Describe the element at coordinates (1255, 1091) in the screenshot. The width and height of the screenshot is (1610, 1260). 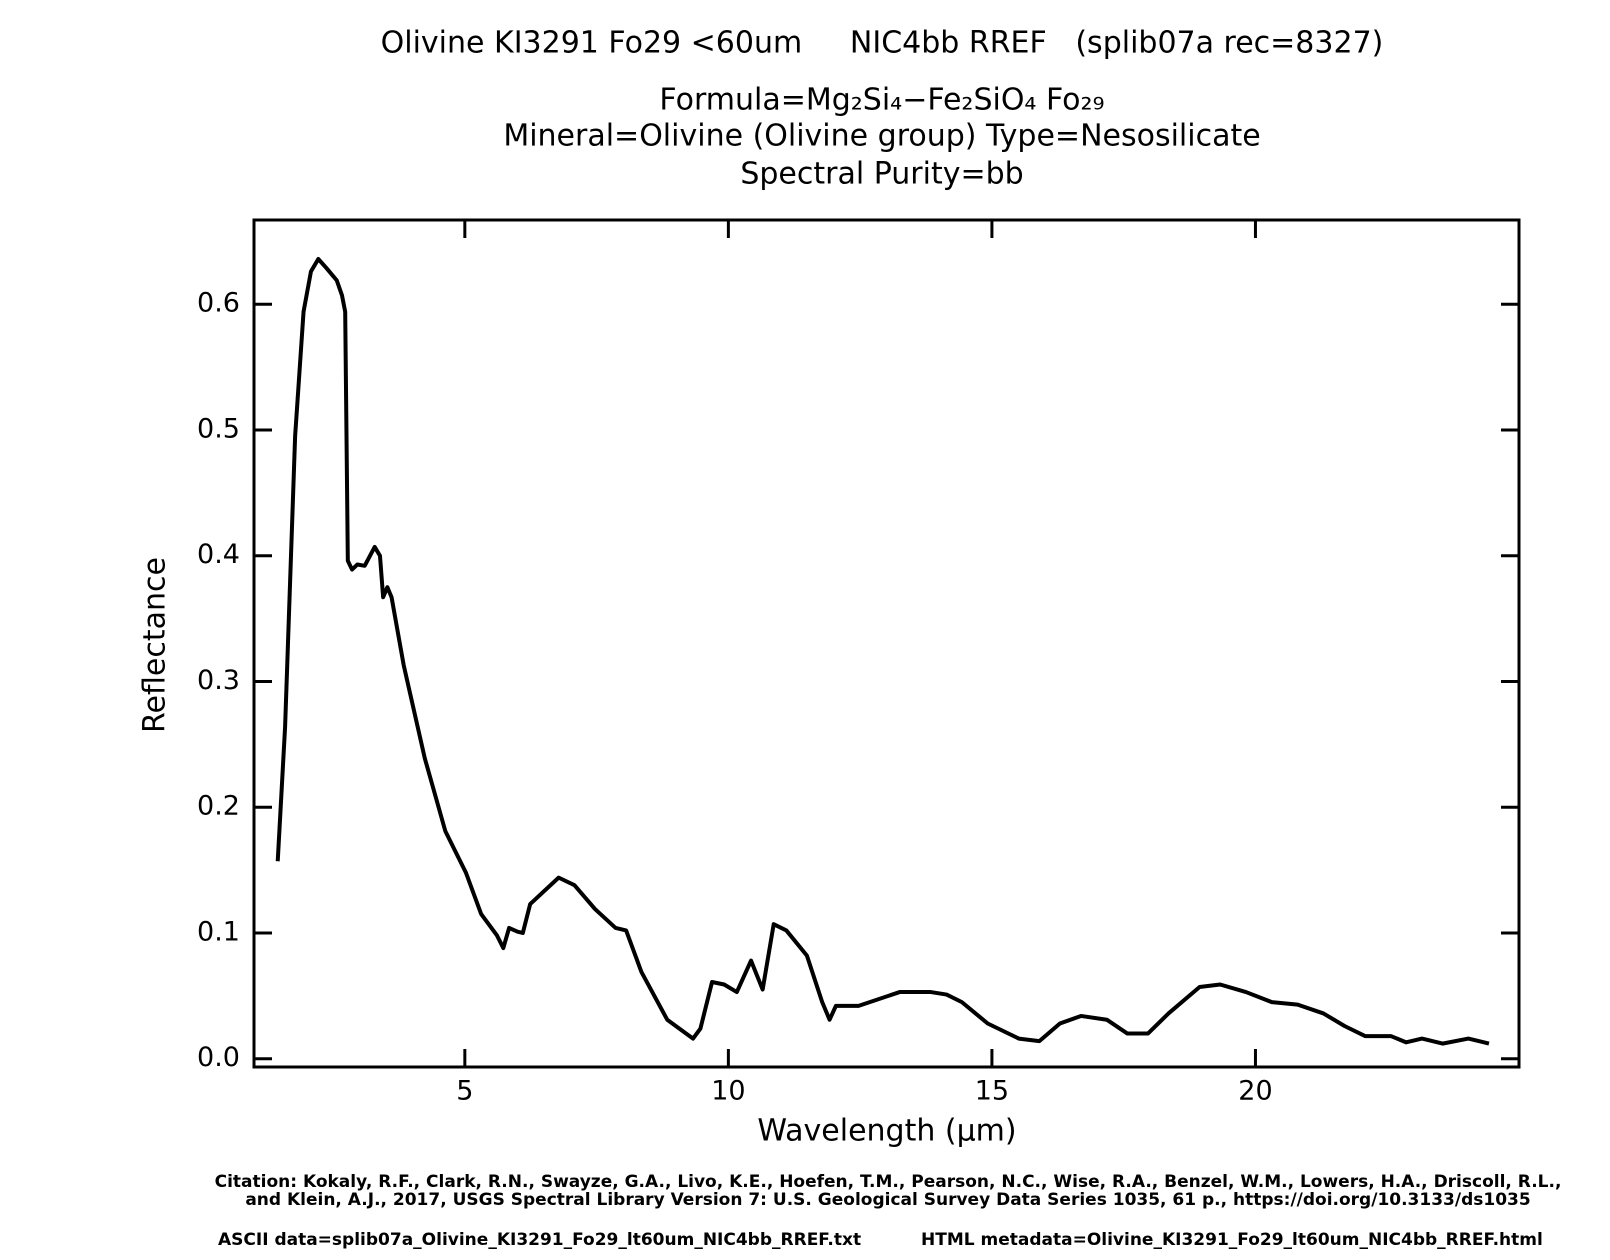
I see `x-tick-label: 20` at that location.